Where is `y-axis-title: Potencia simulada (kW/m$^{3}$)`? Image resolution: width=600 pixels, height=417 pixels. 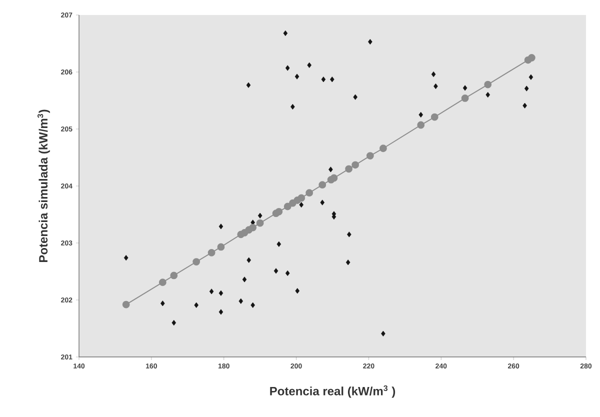
y-axis-title: Potencia simulada (kW/m$^{3}$) is located at coordinates (44, 186).